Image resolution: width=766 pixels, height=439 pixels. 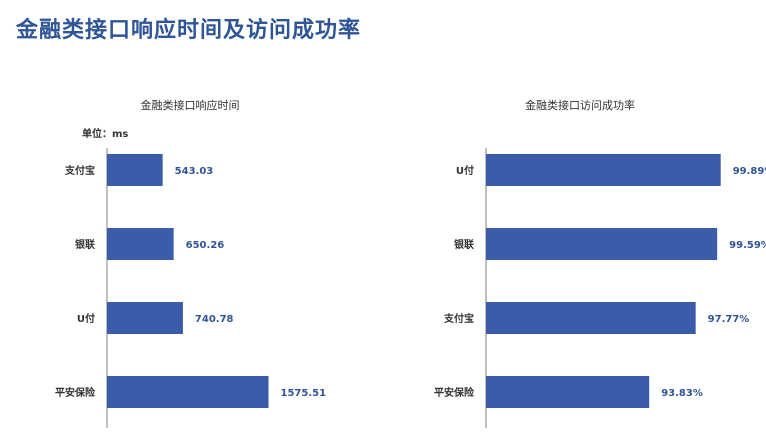 What do you see at coordinates (214, 319) in the screenshot?
I see `rt-value-label-2: 740.78` at bounding box center [214, 319].